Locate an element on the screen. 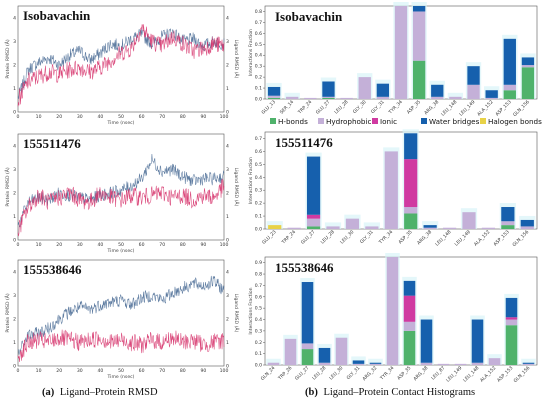 This screenshot has height=402, width=550. x-tick-label: 20 is located at coordinates (59, 371).